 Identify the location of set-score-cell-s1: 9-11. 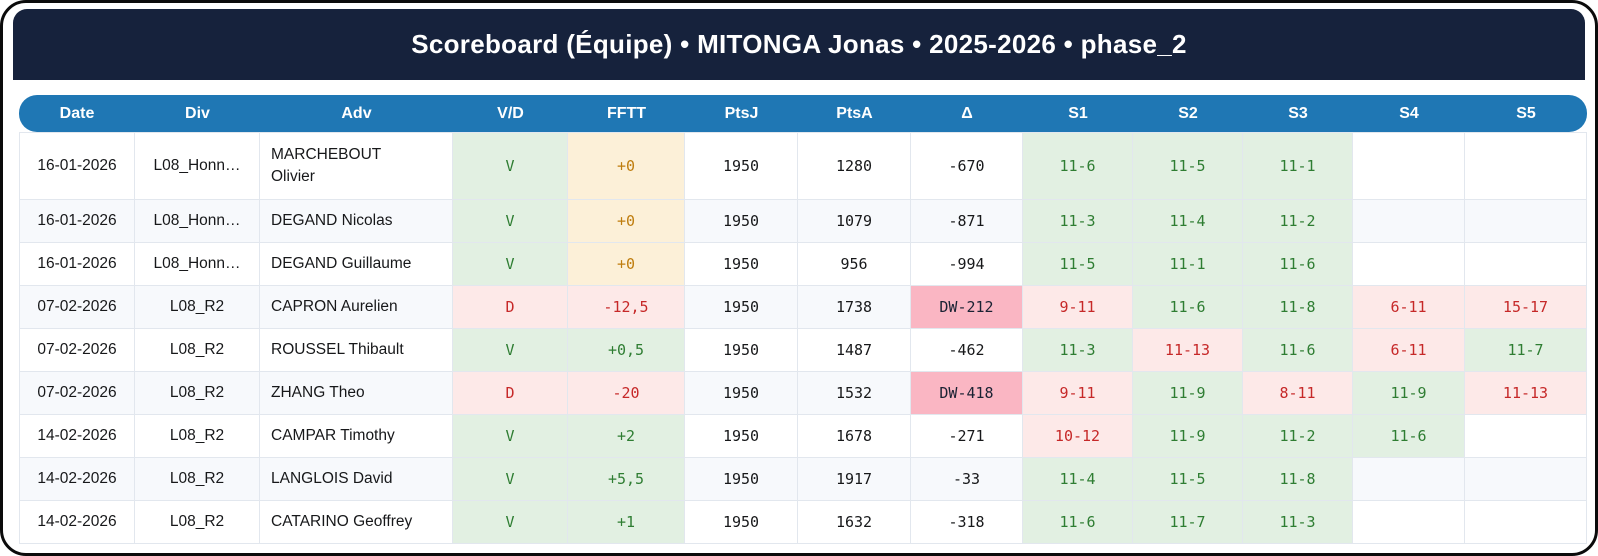
(1078, 393).